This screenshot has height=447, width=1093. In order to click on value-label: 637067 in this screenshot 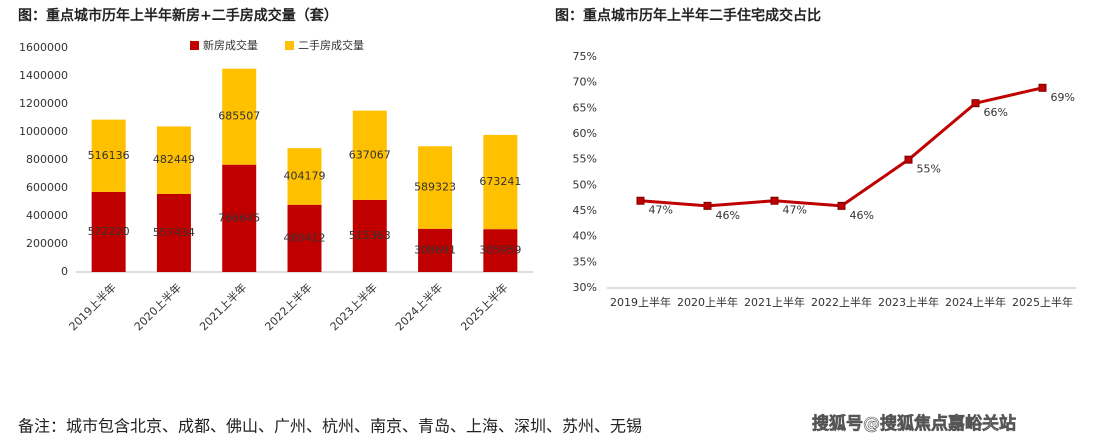, I will do `click(370, 154)`.